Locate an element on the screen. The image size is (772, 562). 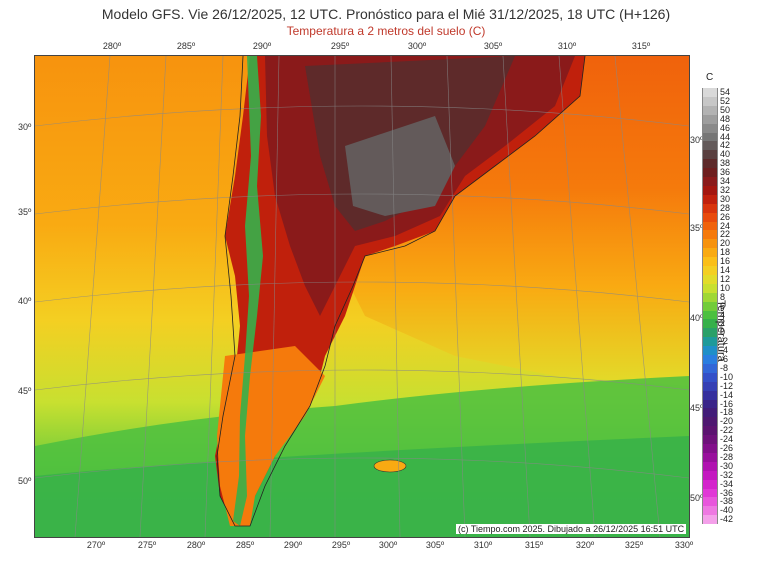
legend-label: 36 is located at coordinates (725, 172).